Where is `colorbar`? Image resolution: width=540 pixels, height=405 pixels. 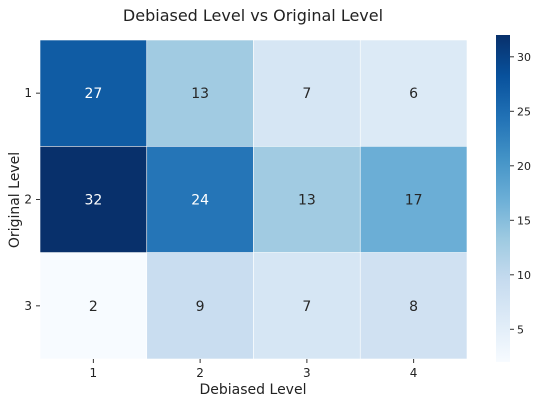
colorbar is located at coordinates (503, 198).